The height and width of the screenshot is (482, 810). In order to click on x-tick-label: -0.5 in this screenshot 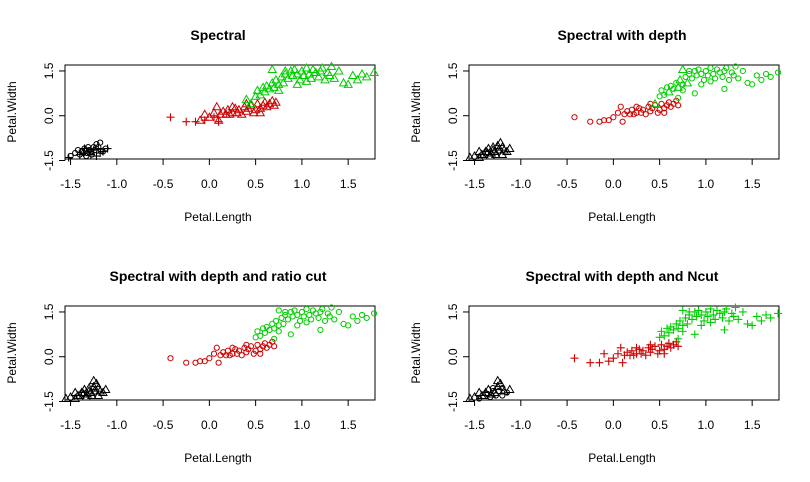, I will do `click(567, 425)`.